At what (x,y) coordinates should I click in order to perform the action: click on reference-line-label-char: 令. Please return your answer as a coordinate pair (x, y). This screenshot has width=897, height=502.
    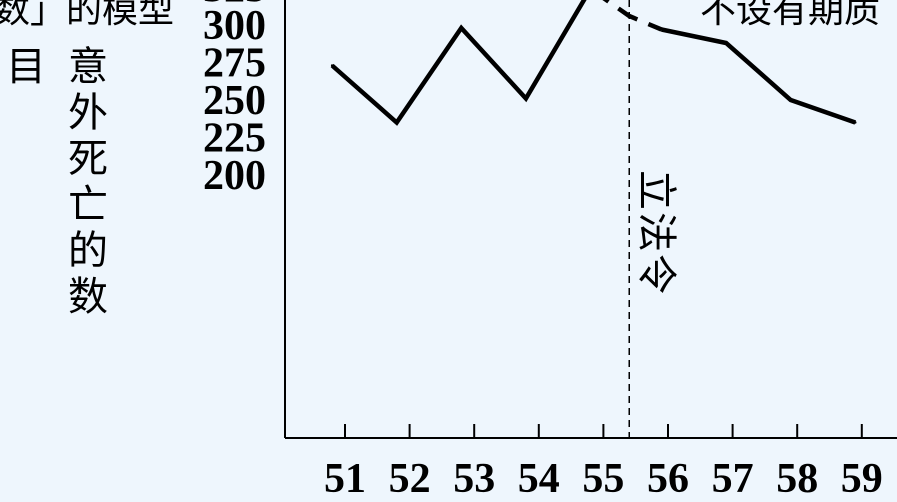
    Looking at the image, I should click on (656, 274).